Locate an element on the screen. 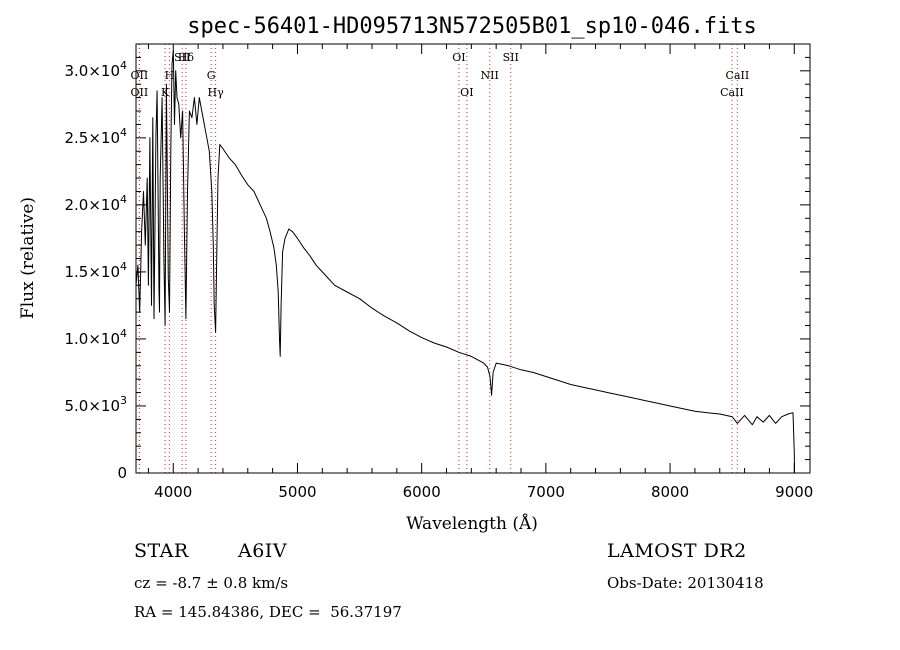 Image resolution: width=900 pixels, height=650 pixels. y-tick-mantissa: 0 is located at coordinates (122, 473).